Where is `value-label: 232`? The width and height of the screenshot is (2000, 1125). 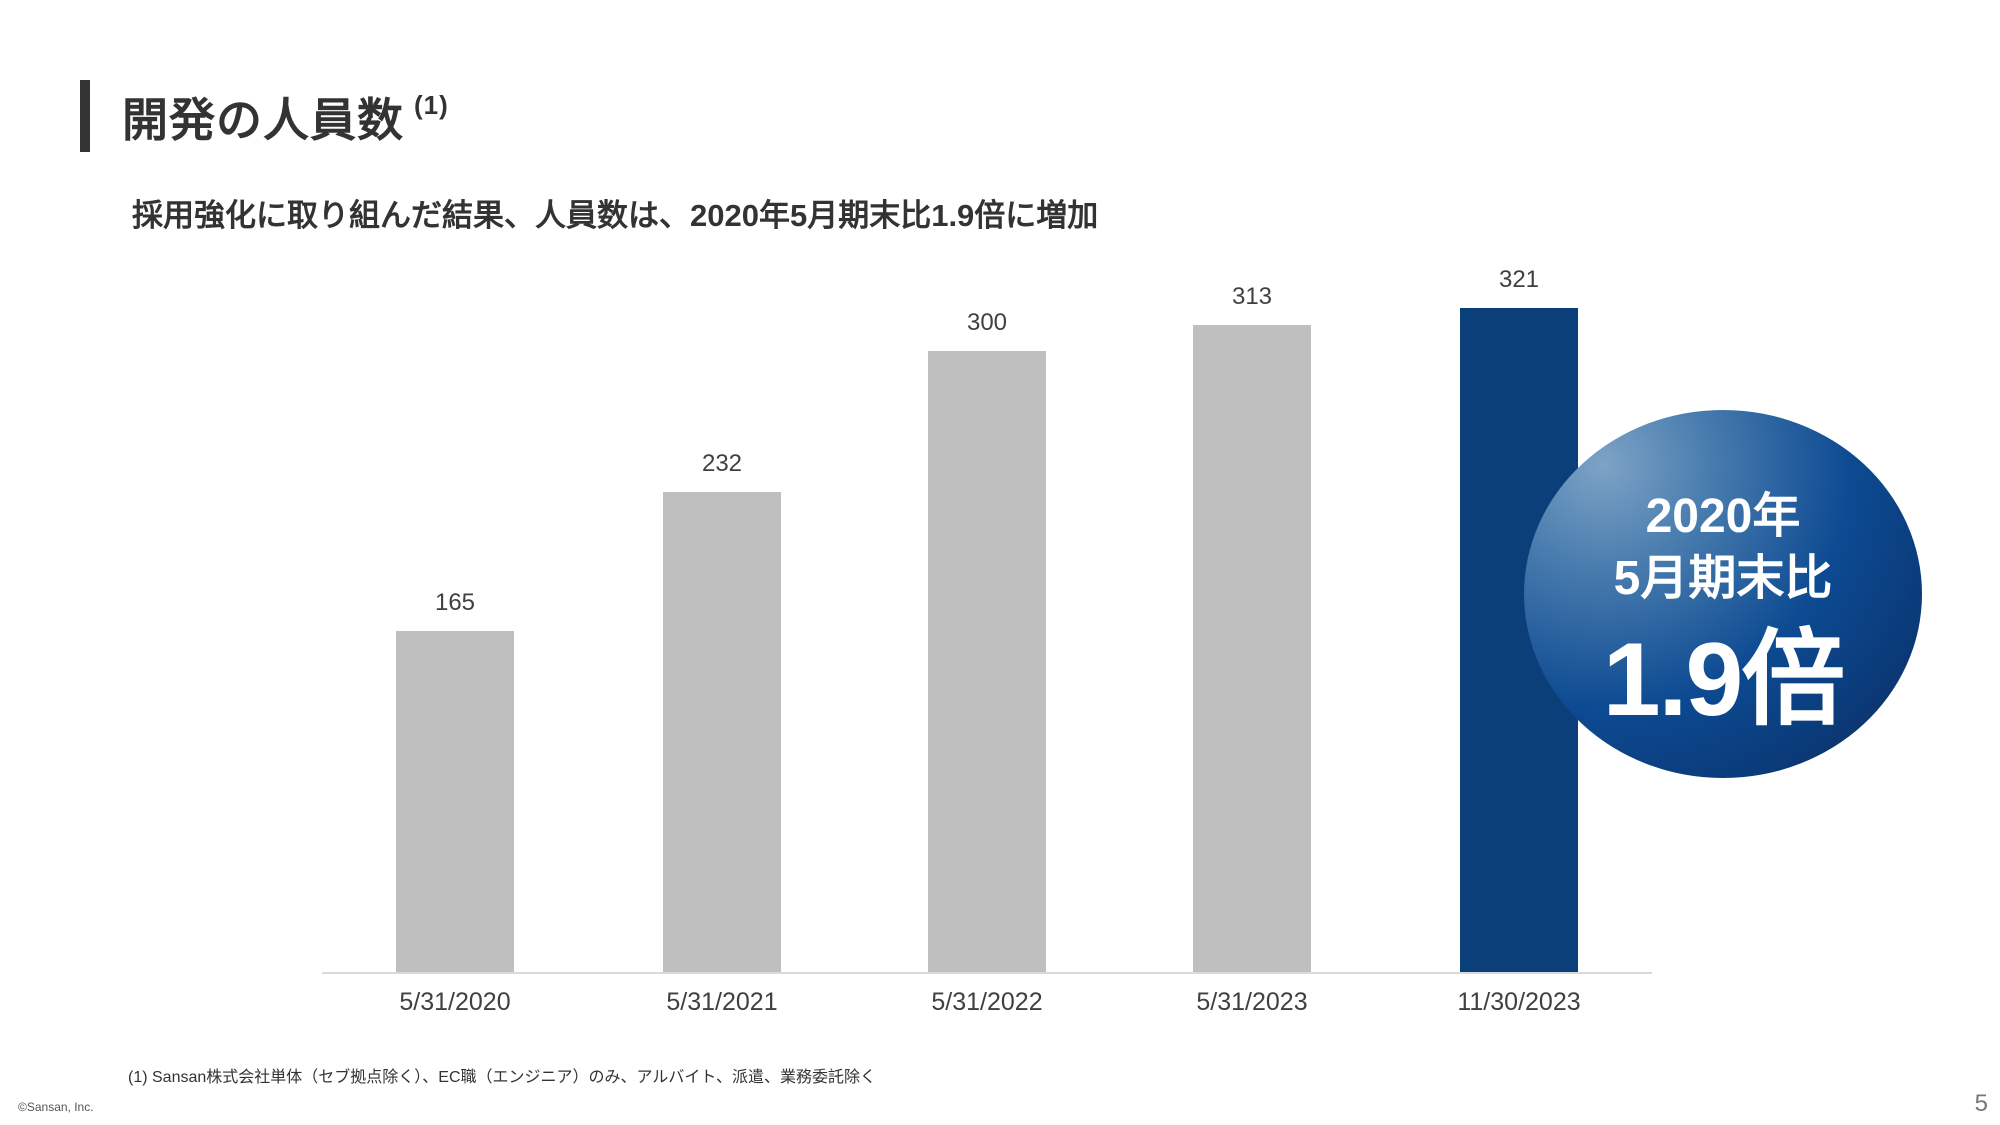 value-label: 232 is located at coordinates (722, 464).